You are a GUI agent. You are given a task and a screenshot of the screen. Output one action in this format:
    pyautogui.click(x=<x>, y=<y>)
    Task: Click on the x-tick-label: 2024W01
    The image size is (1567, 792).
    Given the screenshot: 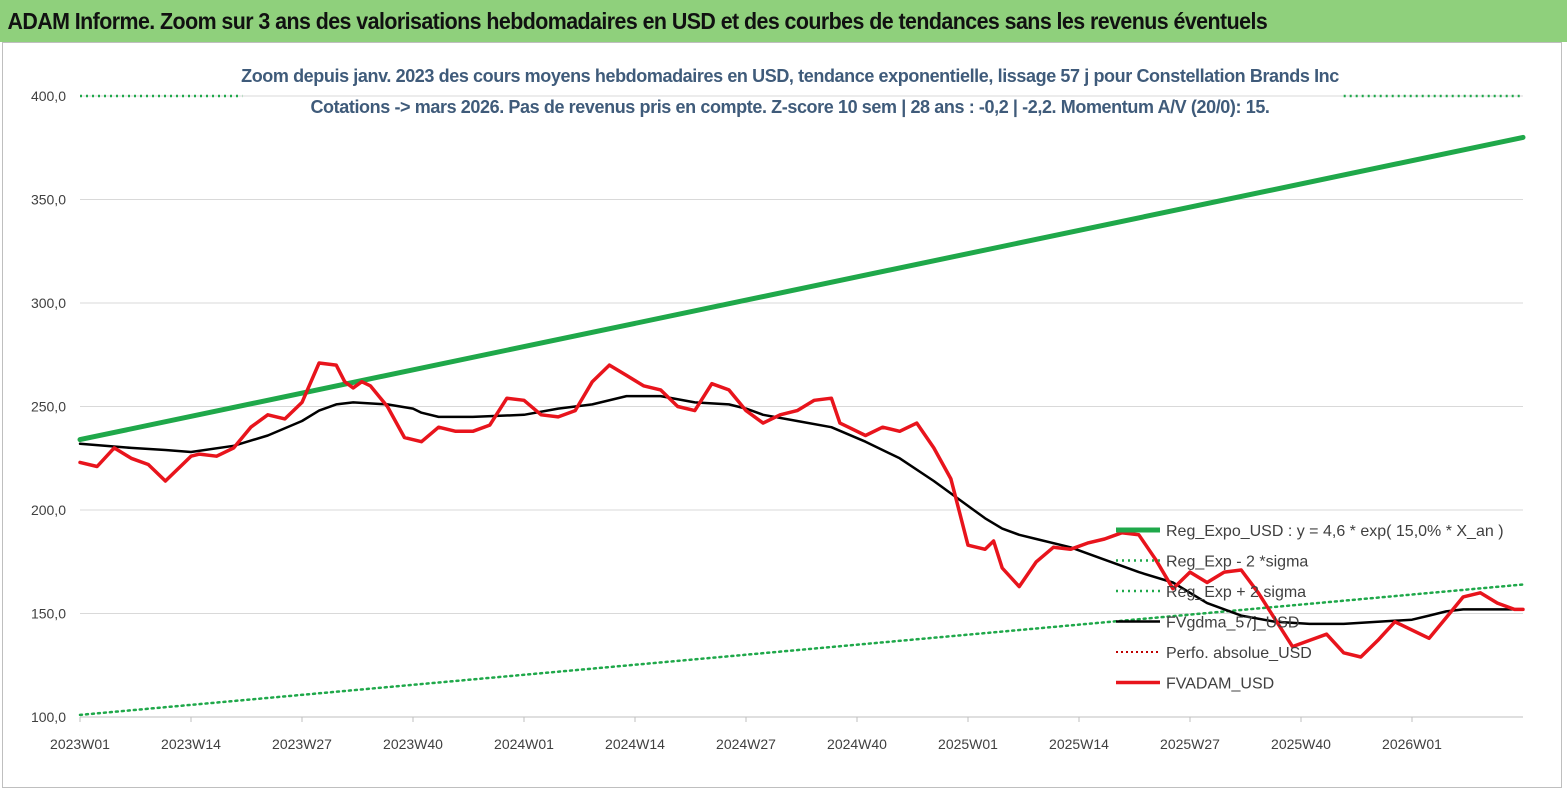 What is the action you would take?
    pyautogui.click(x=524, y=744)
    